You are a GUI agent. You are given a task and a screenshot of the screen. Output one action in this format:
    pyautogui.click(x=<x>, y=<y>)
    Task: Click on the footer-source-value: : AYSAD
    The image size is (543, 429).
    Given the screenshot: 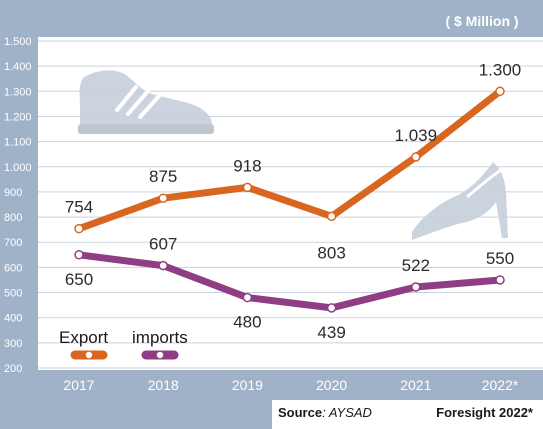 What is the action you would take?
    pyautogui.click(x=347, y=412)
    